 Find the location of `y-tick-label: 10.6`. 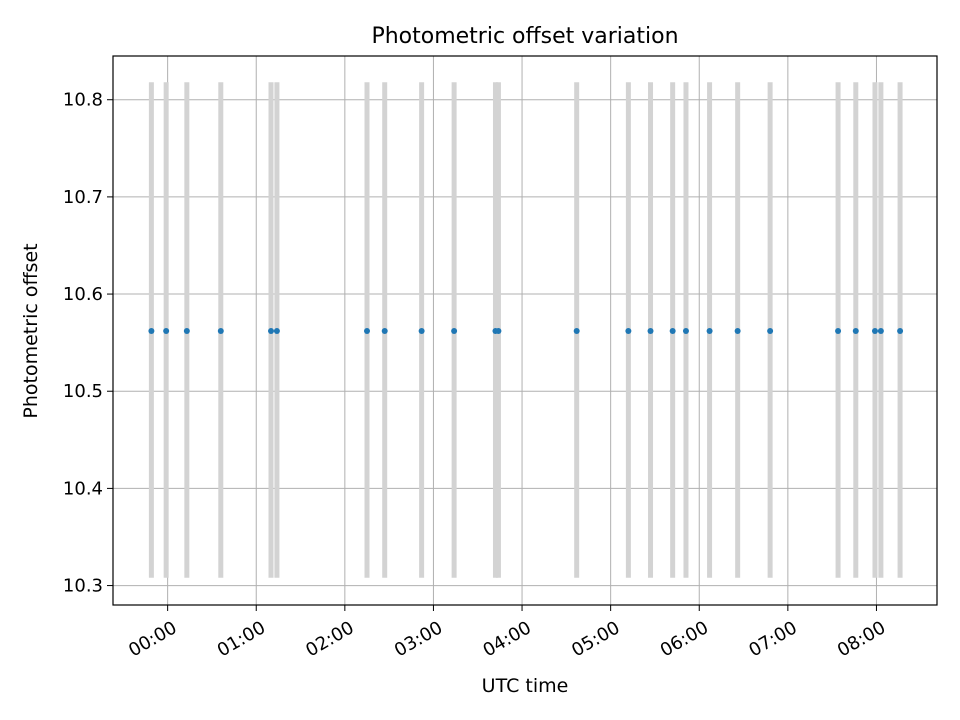

y-tick-label: 10.6 is located at coordinates (83, 294).